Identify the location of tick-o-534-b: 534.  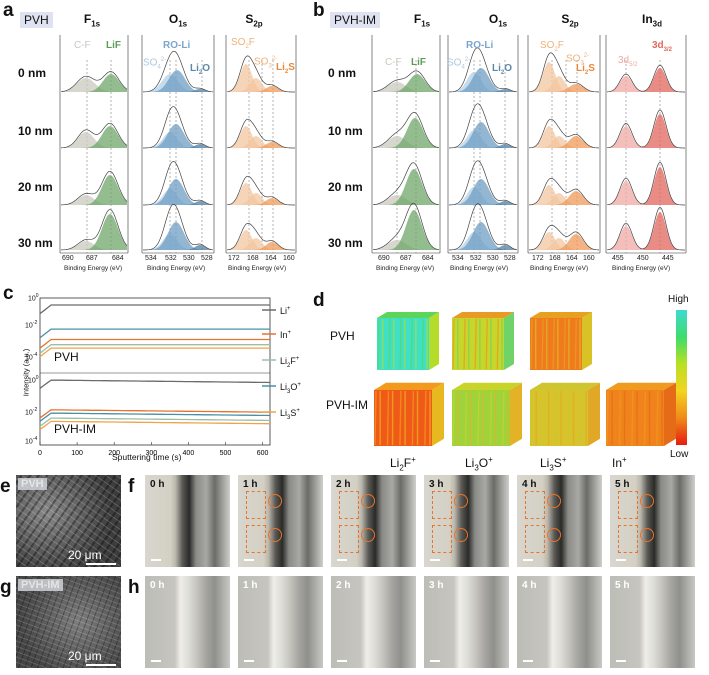
(458, 258).